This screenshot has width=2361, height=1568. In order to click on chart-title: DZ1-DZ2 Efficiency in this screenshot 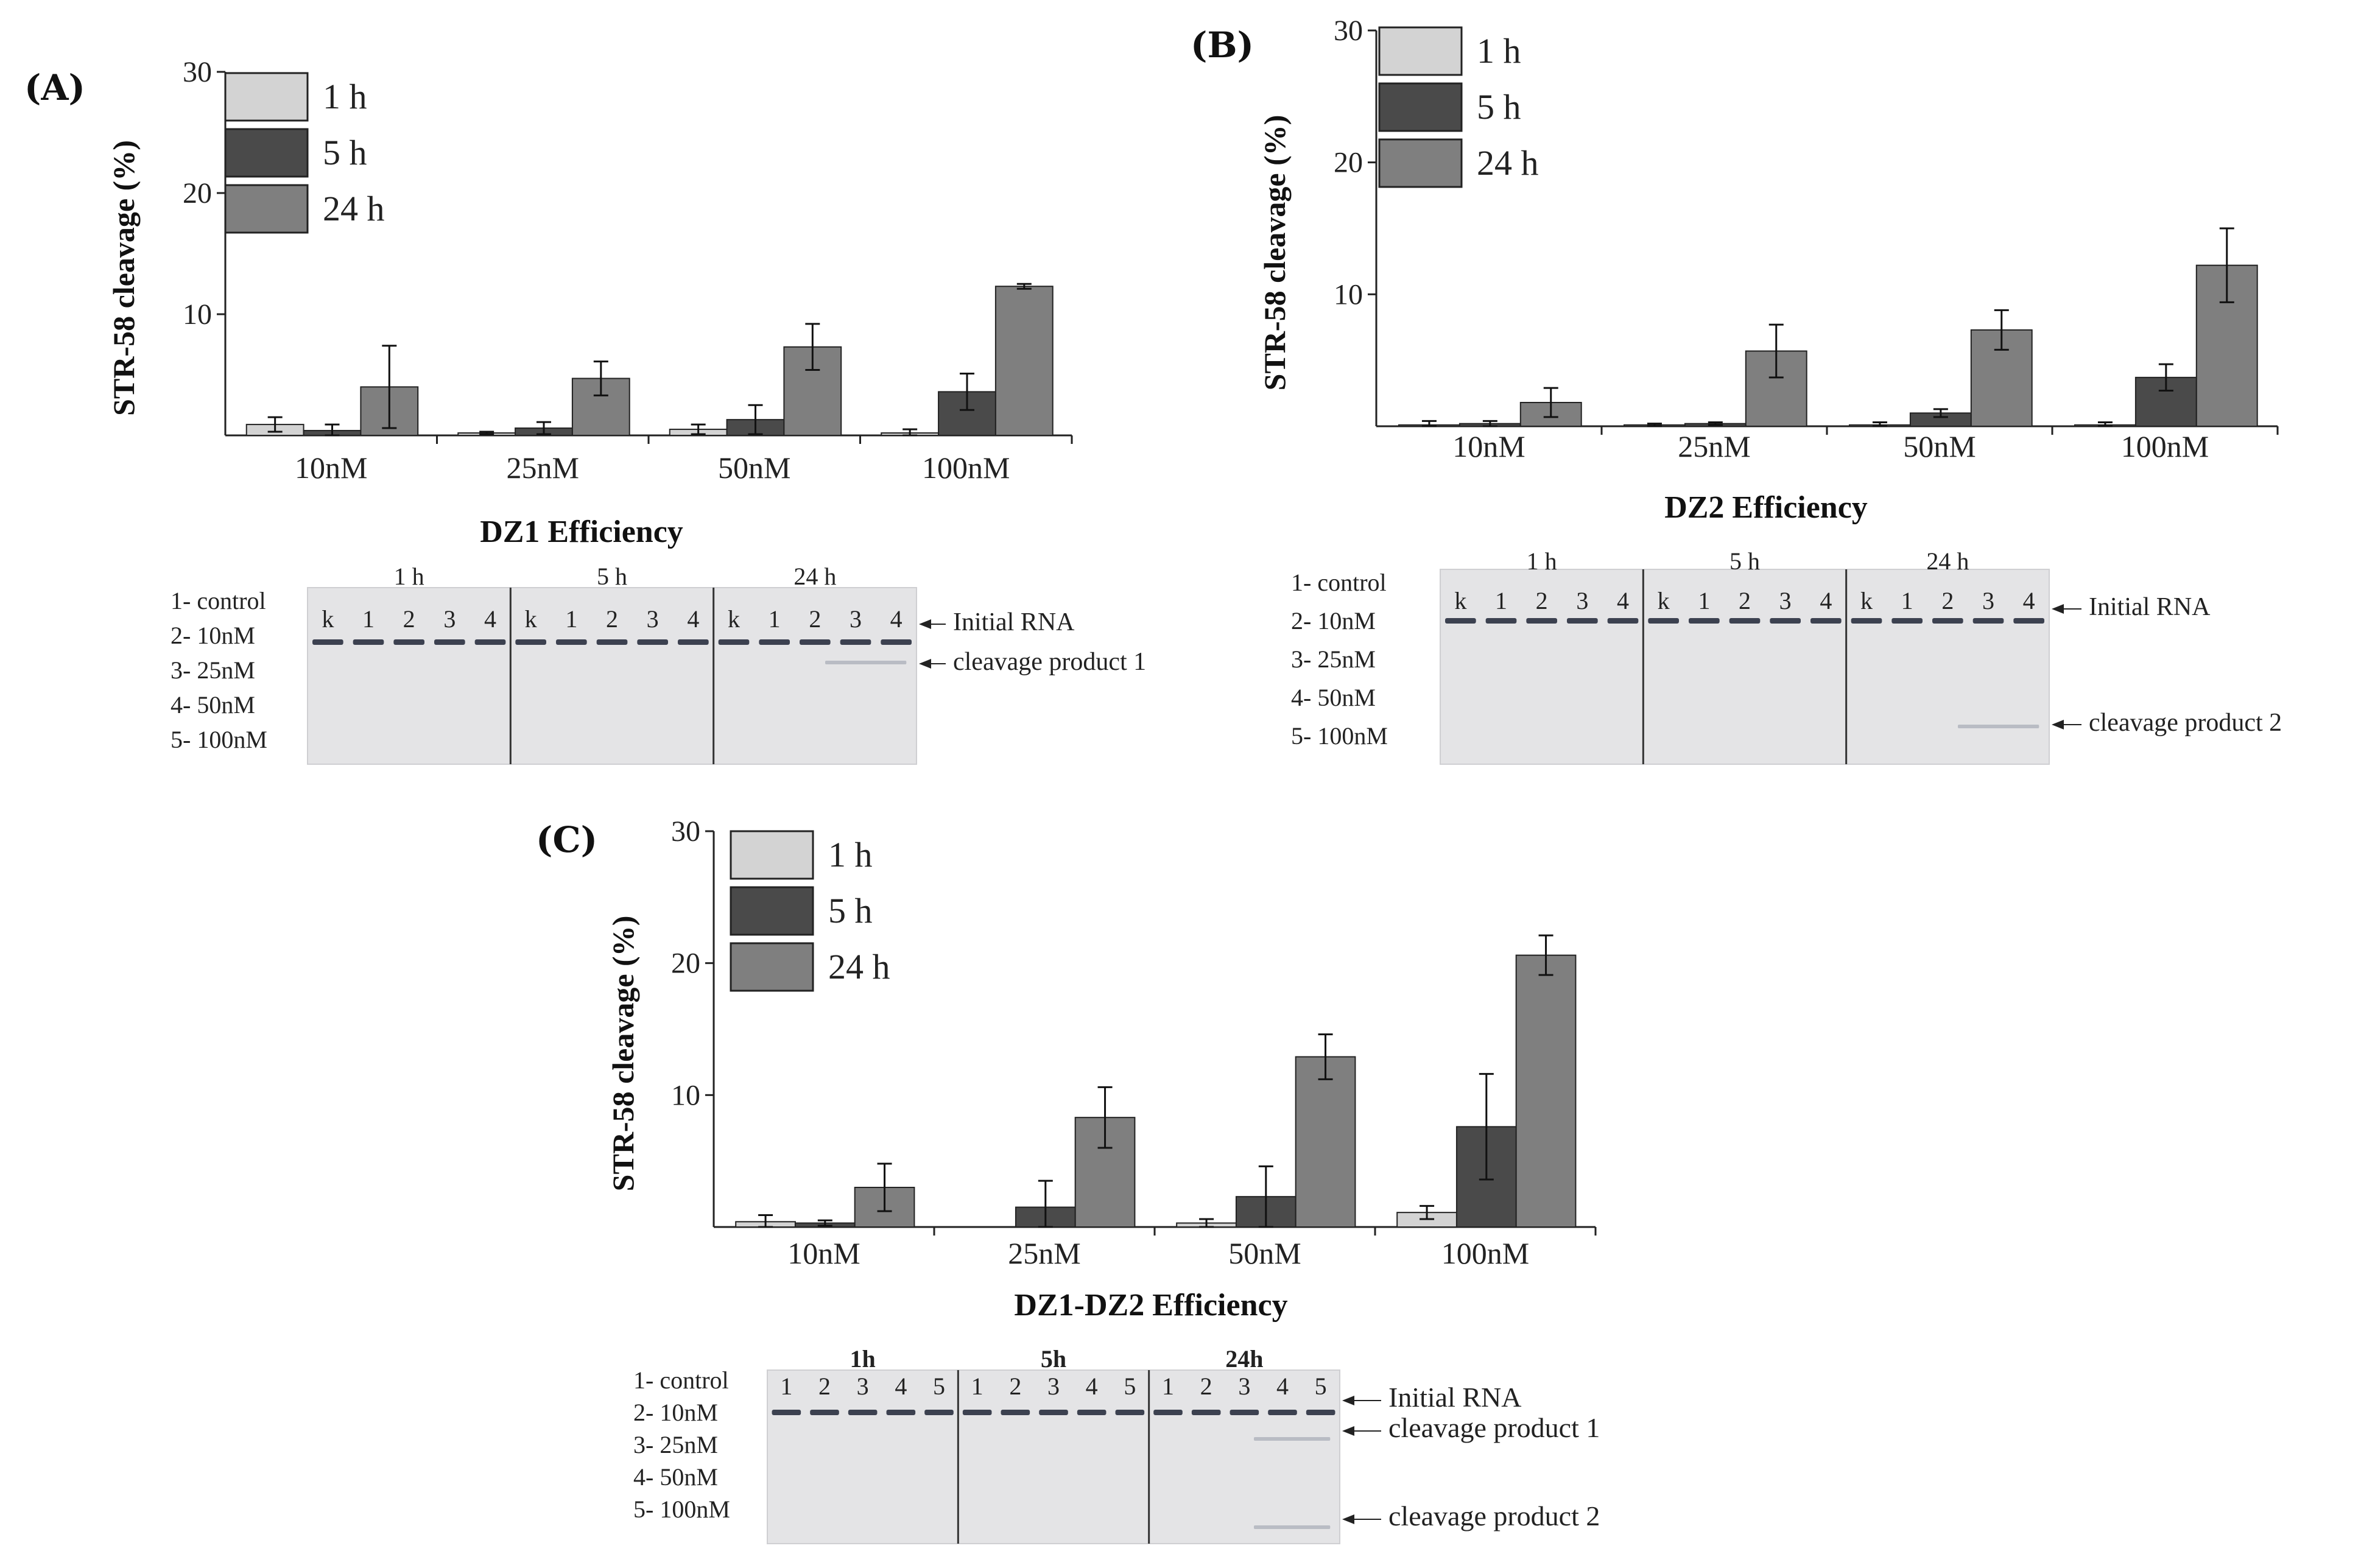, I will do `click(1150, 1306)`.